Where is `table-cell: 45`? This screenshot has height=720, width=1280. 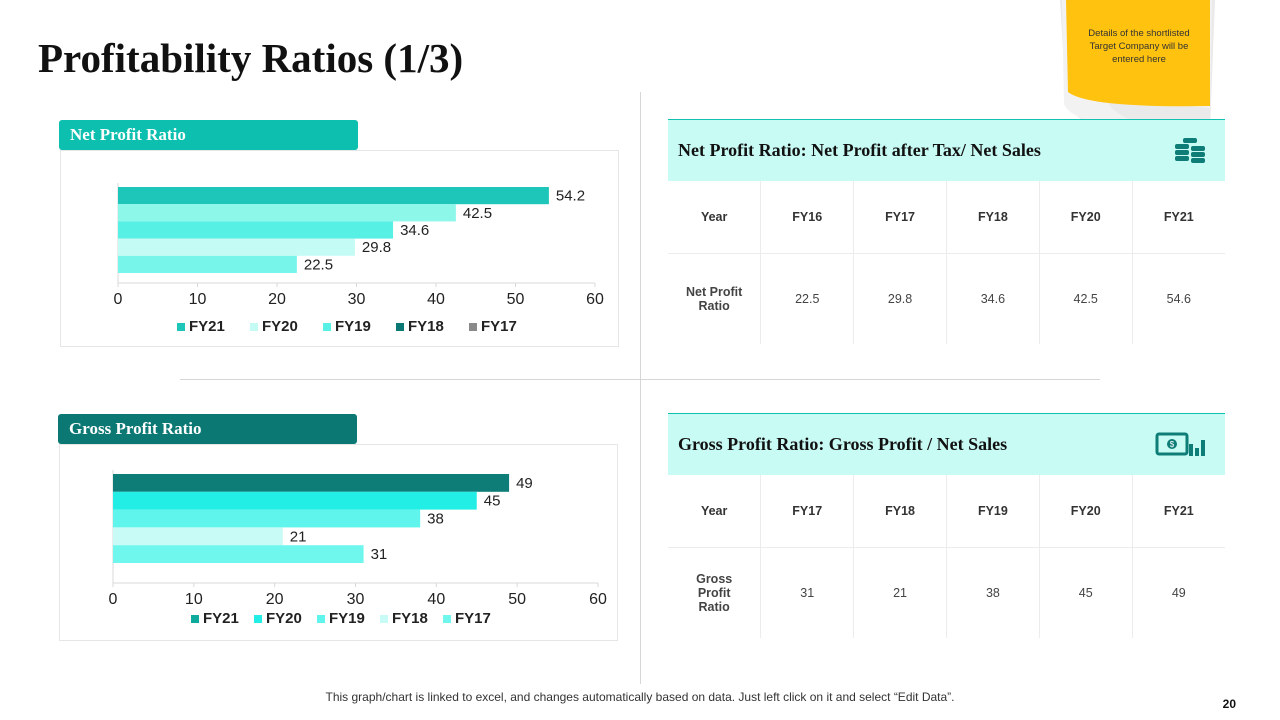
table-cell: 45 is located at coordinates (1086, 592).